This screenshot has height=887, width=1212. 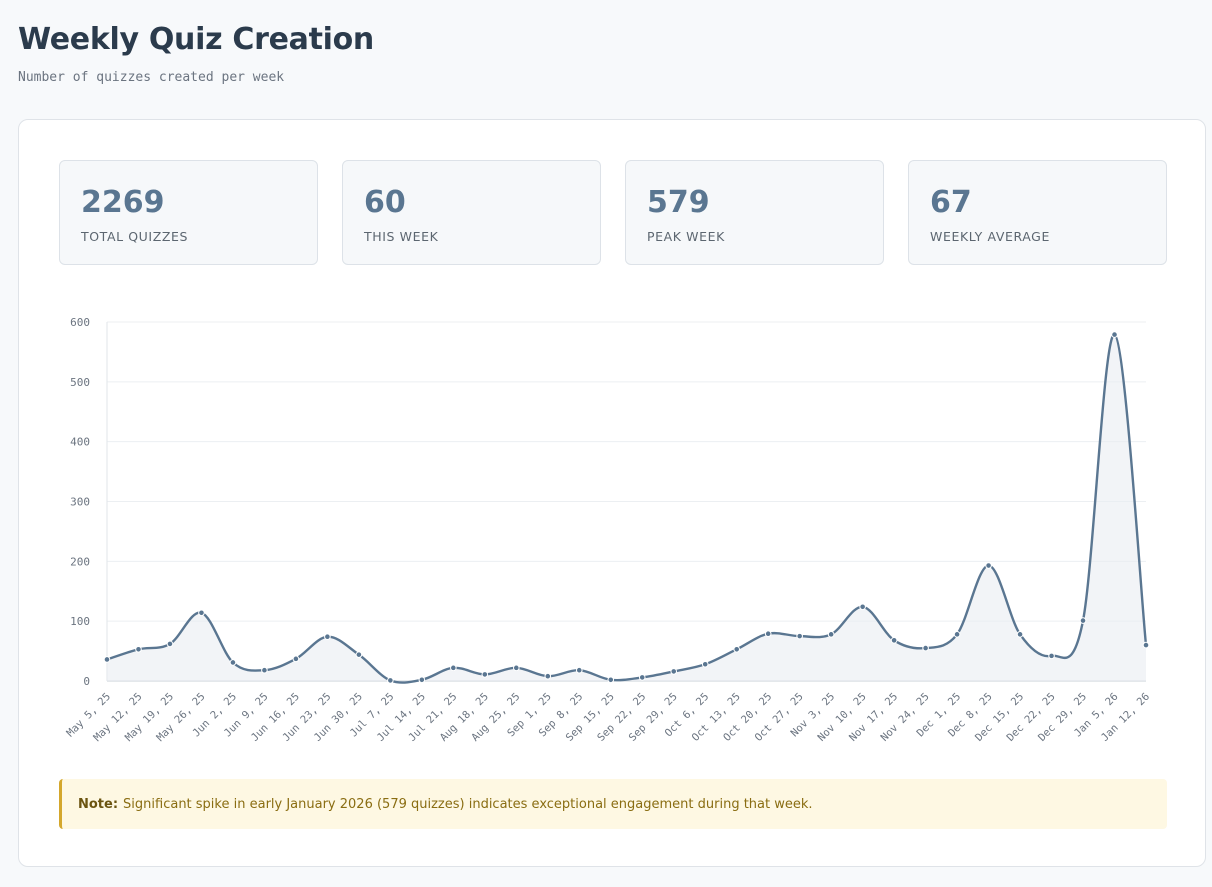 What do you see at coordinates (754, 212) in the screenshot?
I see `stat-card-peak-week: 579 PEAK WEEK` at bounding box center [754, 212].